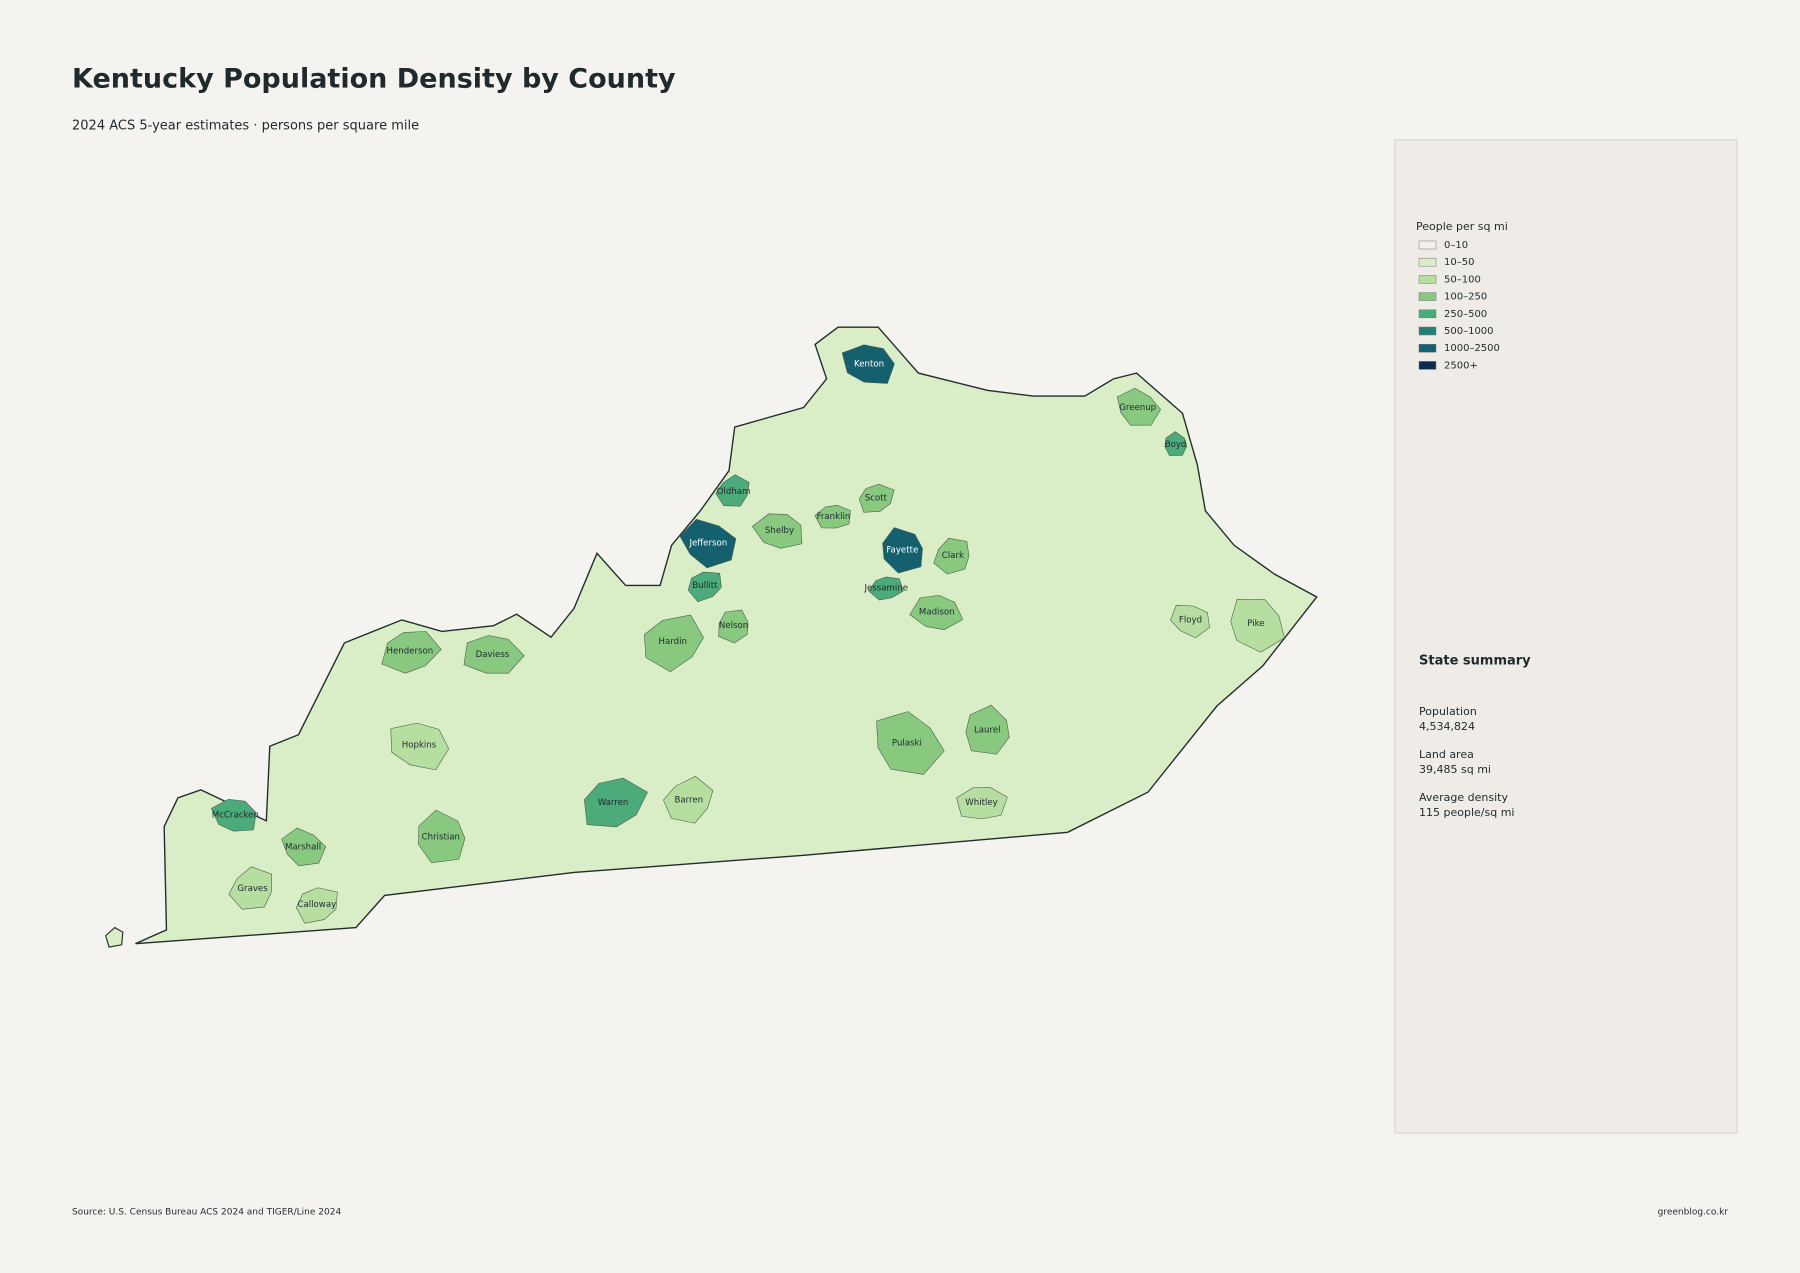 Image resolution: width=1800 pixels, height=1273 pixels. Describe the element at coordinates (1462, 279) in the screenshot. I see `legend-label: 50–100` at that location.